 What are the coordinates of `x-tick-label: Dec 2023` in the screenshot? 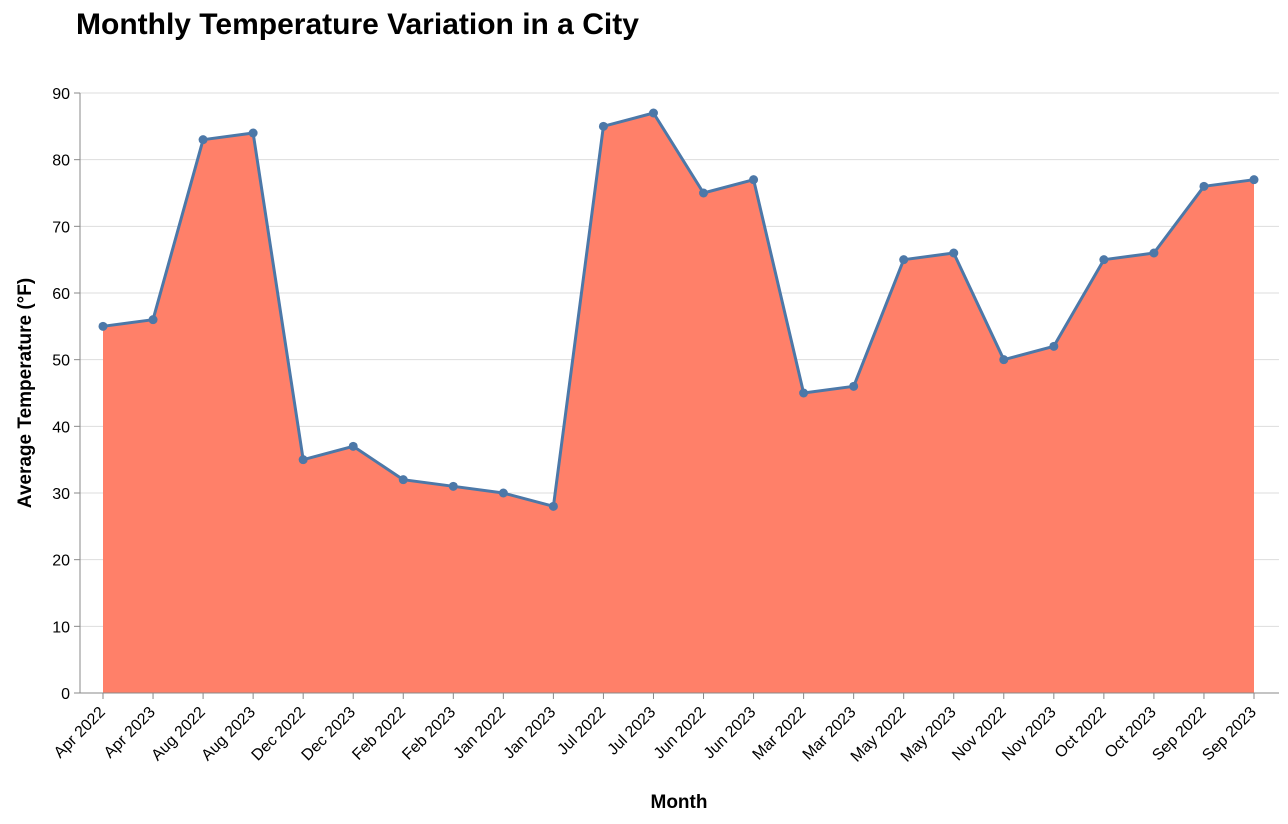 It's located at (329, 734).